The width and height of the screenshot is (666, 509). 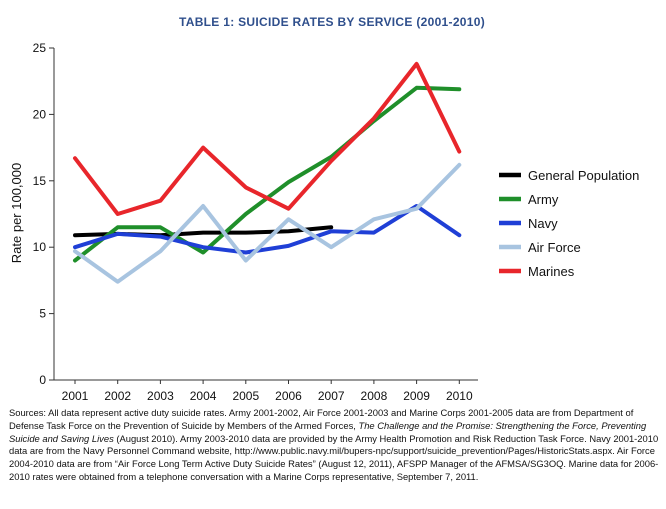 What do you see at coordinates (543, 223) in the screenshot?
I see `legend-label-navy: Navy` at bounding box center [543, 223].